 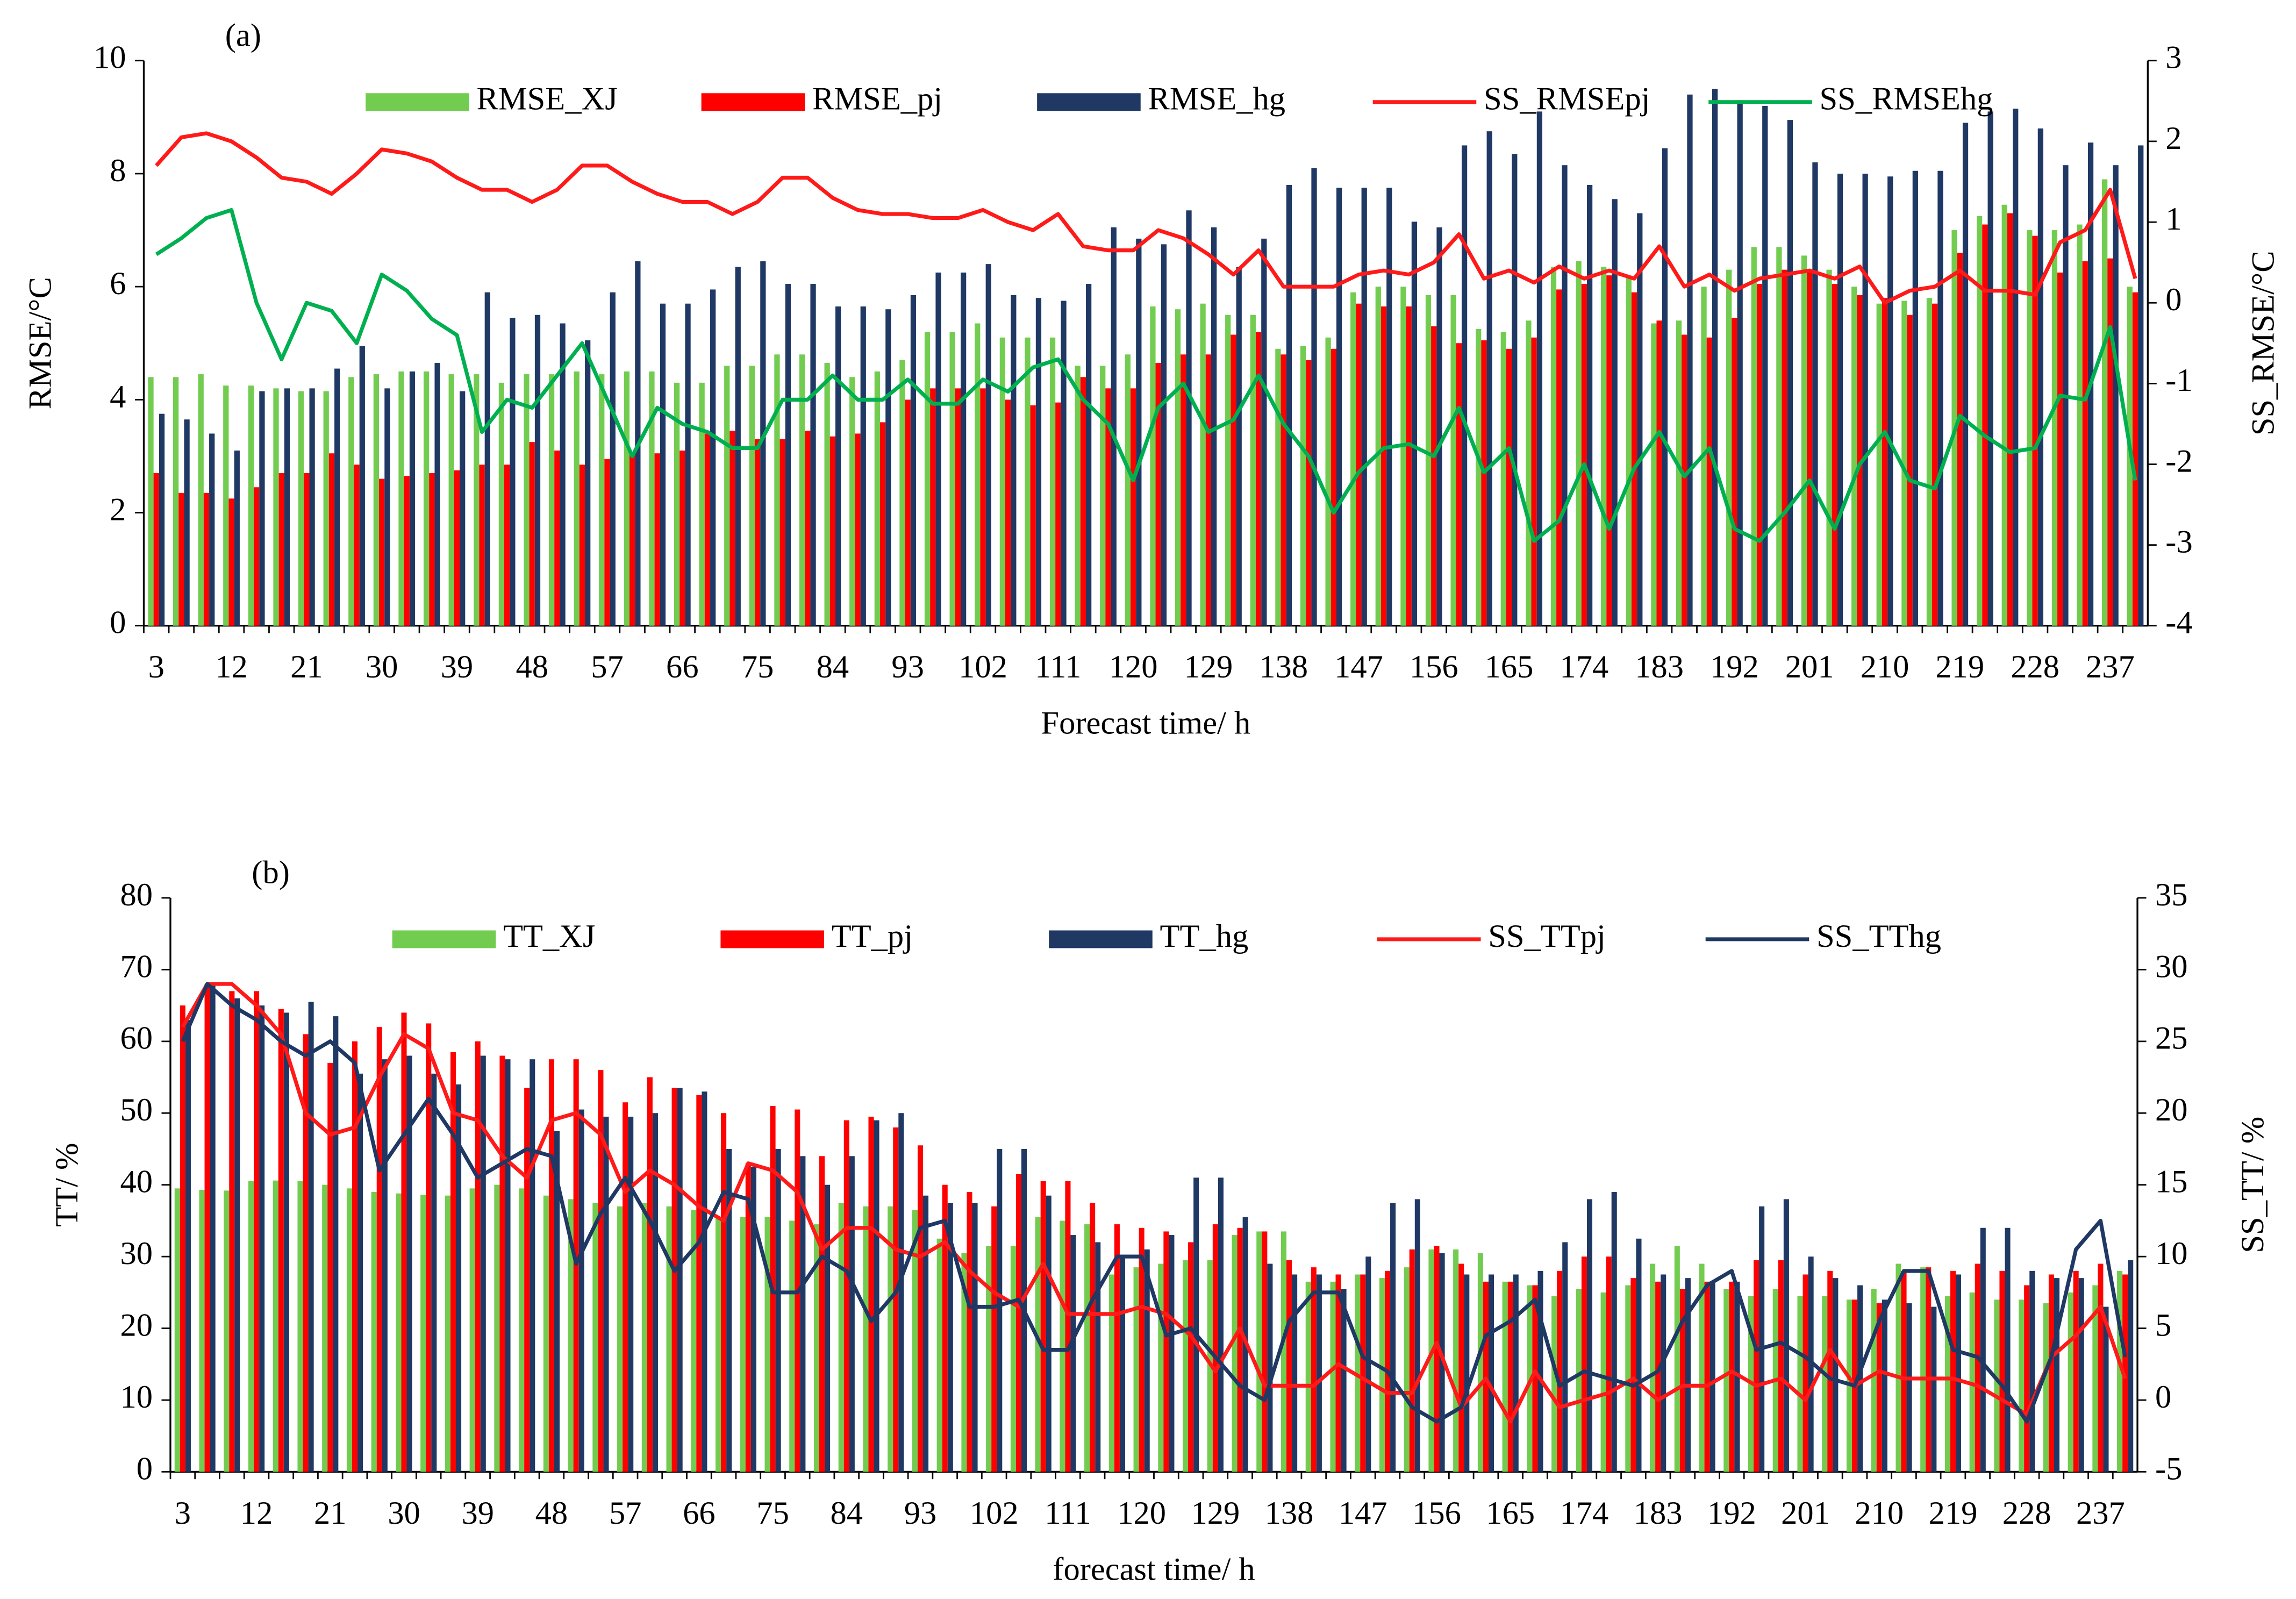 I want to click on x-tick-label: 201, so click(x=1809, y=667).